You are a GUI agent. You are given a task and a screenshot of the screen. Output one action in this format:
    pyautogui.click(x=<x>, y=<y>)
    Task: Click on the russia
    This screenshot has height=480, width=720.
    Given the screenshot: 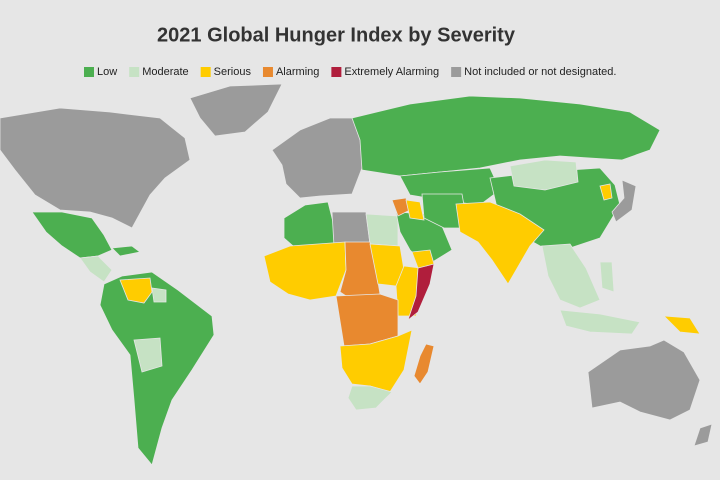 What is the action you would take?
    pyautogui.click(x=506, y=136)
    